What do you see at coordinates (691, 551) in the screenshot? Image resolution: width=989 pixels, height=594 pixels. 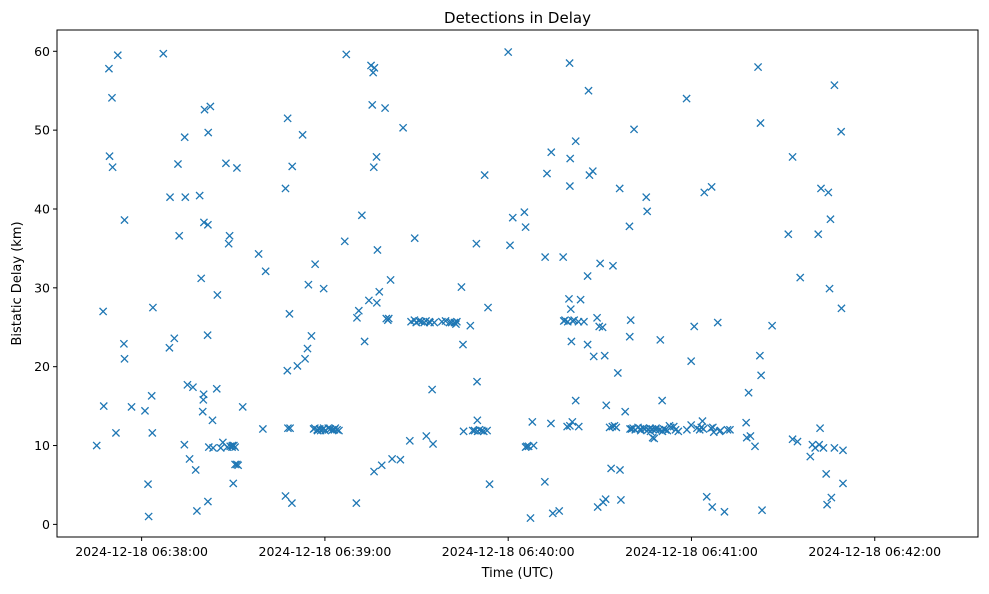 I see `x-tick-label: 2024-12-18 06:41:00` at bounding box center [691, 551].